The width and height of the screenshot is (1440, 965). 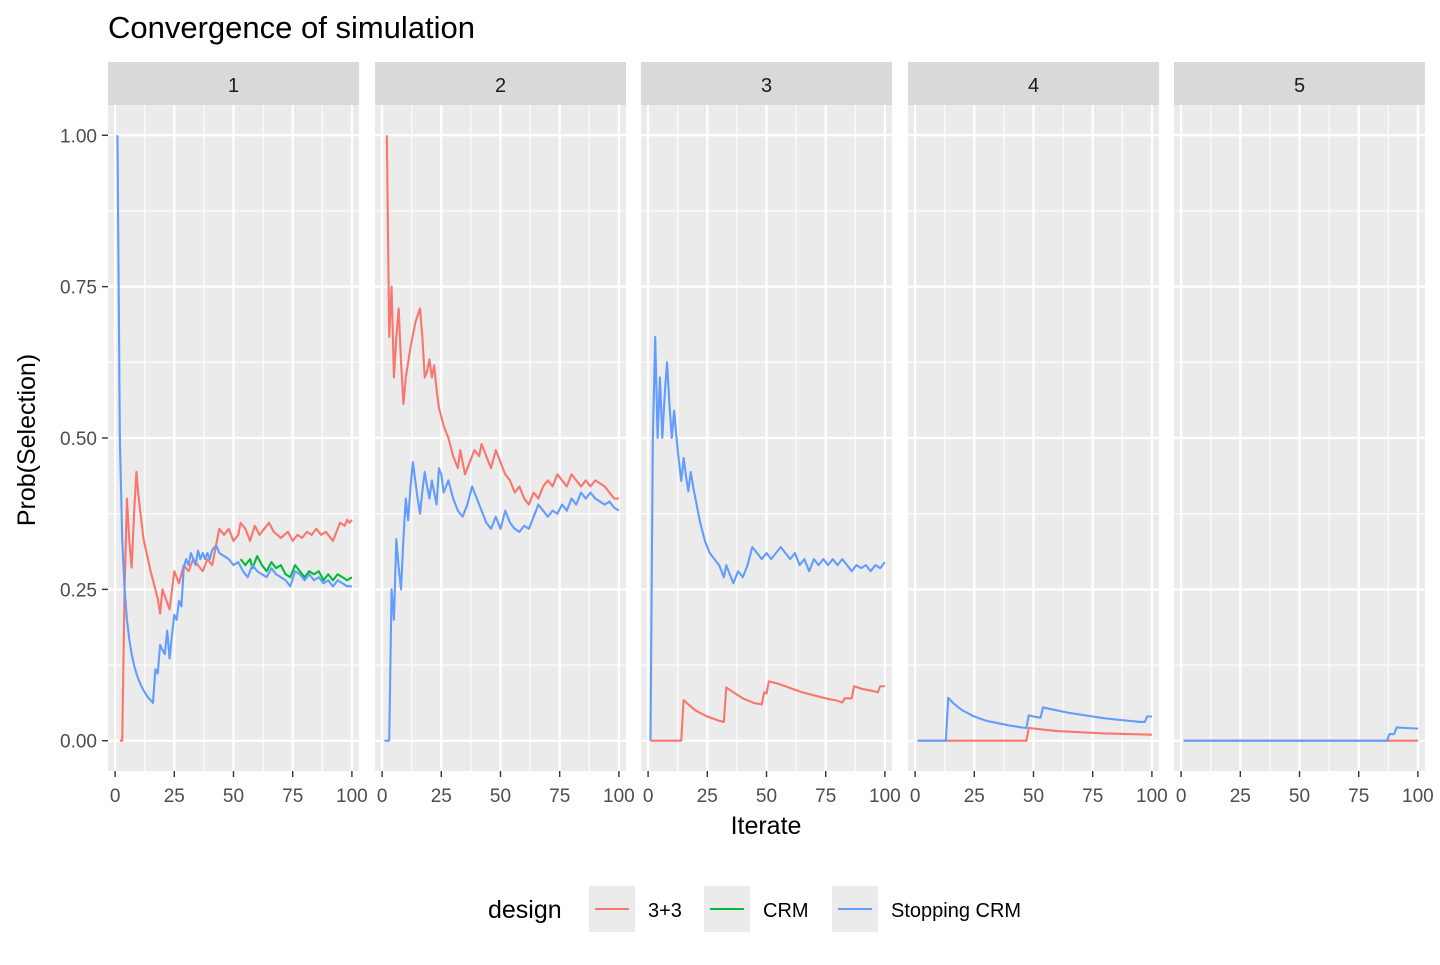 I want to click on x-axis-2: 0 25 50 75 100, so click(x=506, y=789).